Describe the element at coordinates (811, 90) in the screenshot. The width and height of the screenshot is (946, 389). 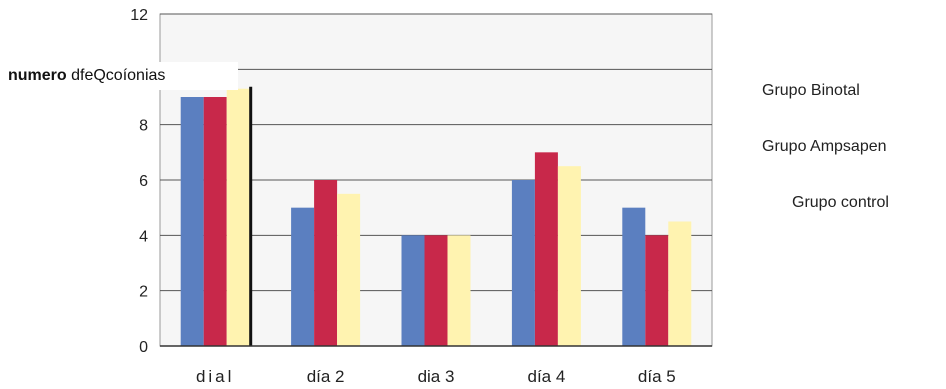
I see `legend-item-binotal: Grupo Binotal` at that location.